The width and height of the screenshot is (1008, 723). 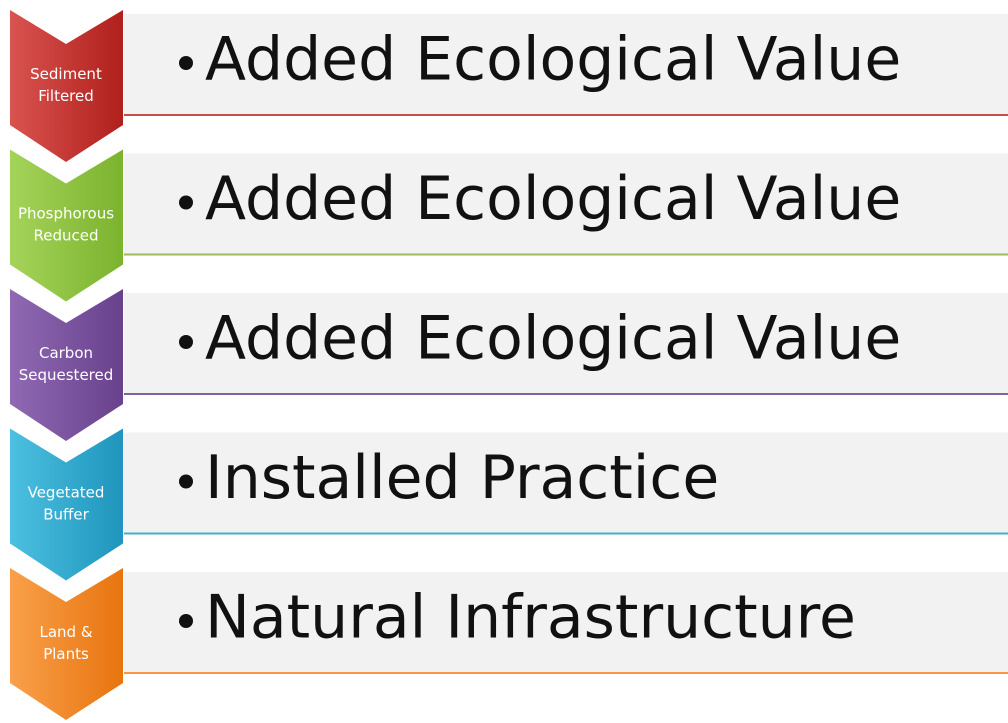 What do you see at coordinates (66, 353) in the screenshot?
I see `chevron-label: Carbon` at bounding box center [66, 353].